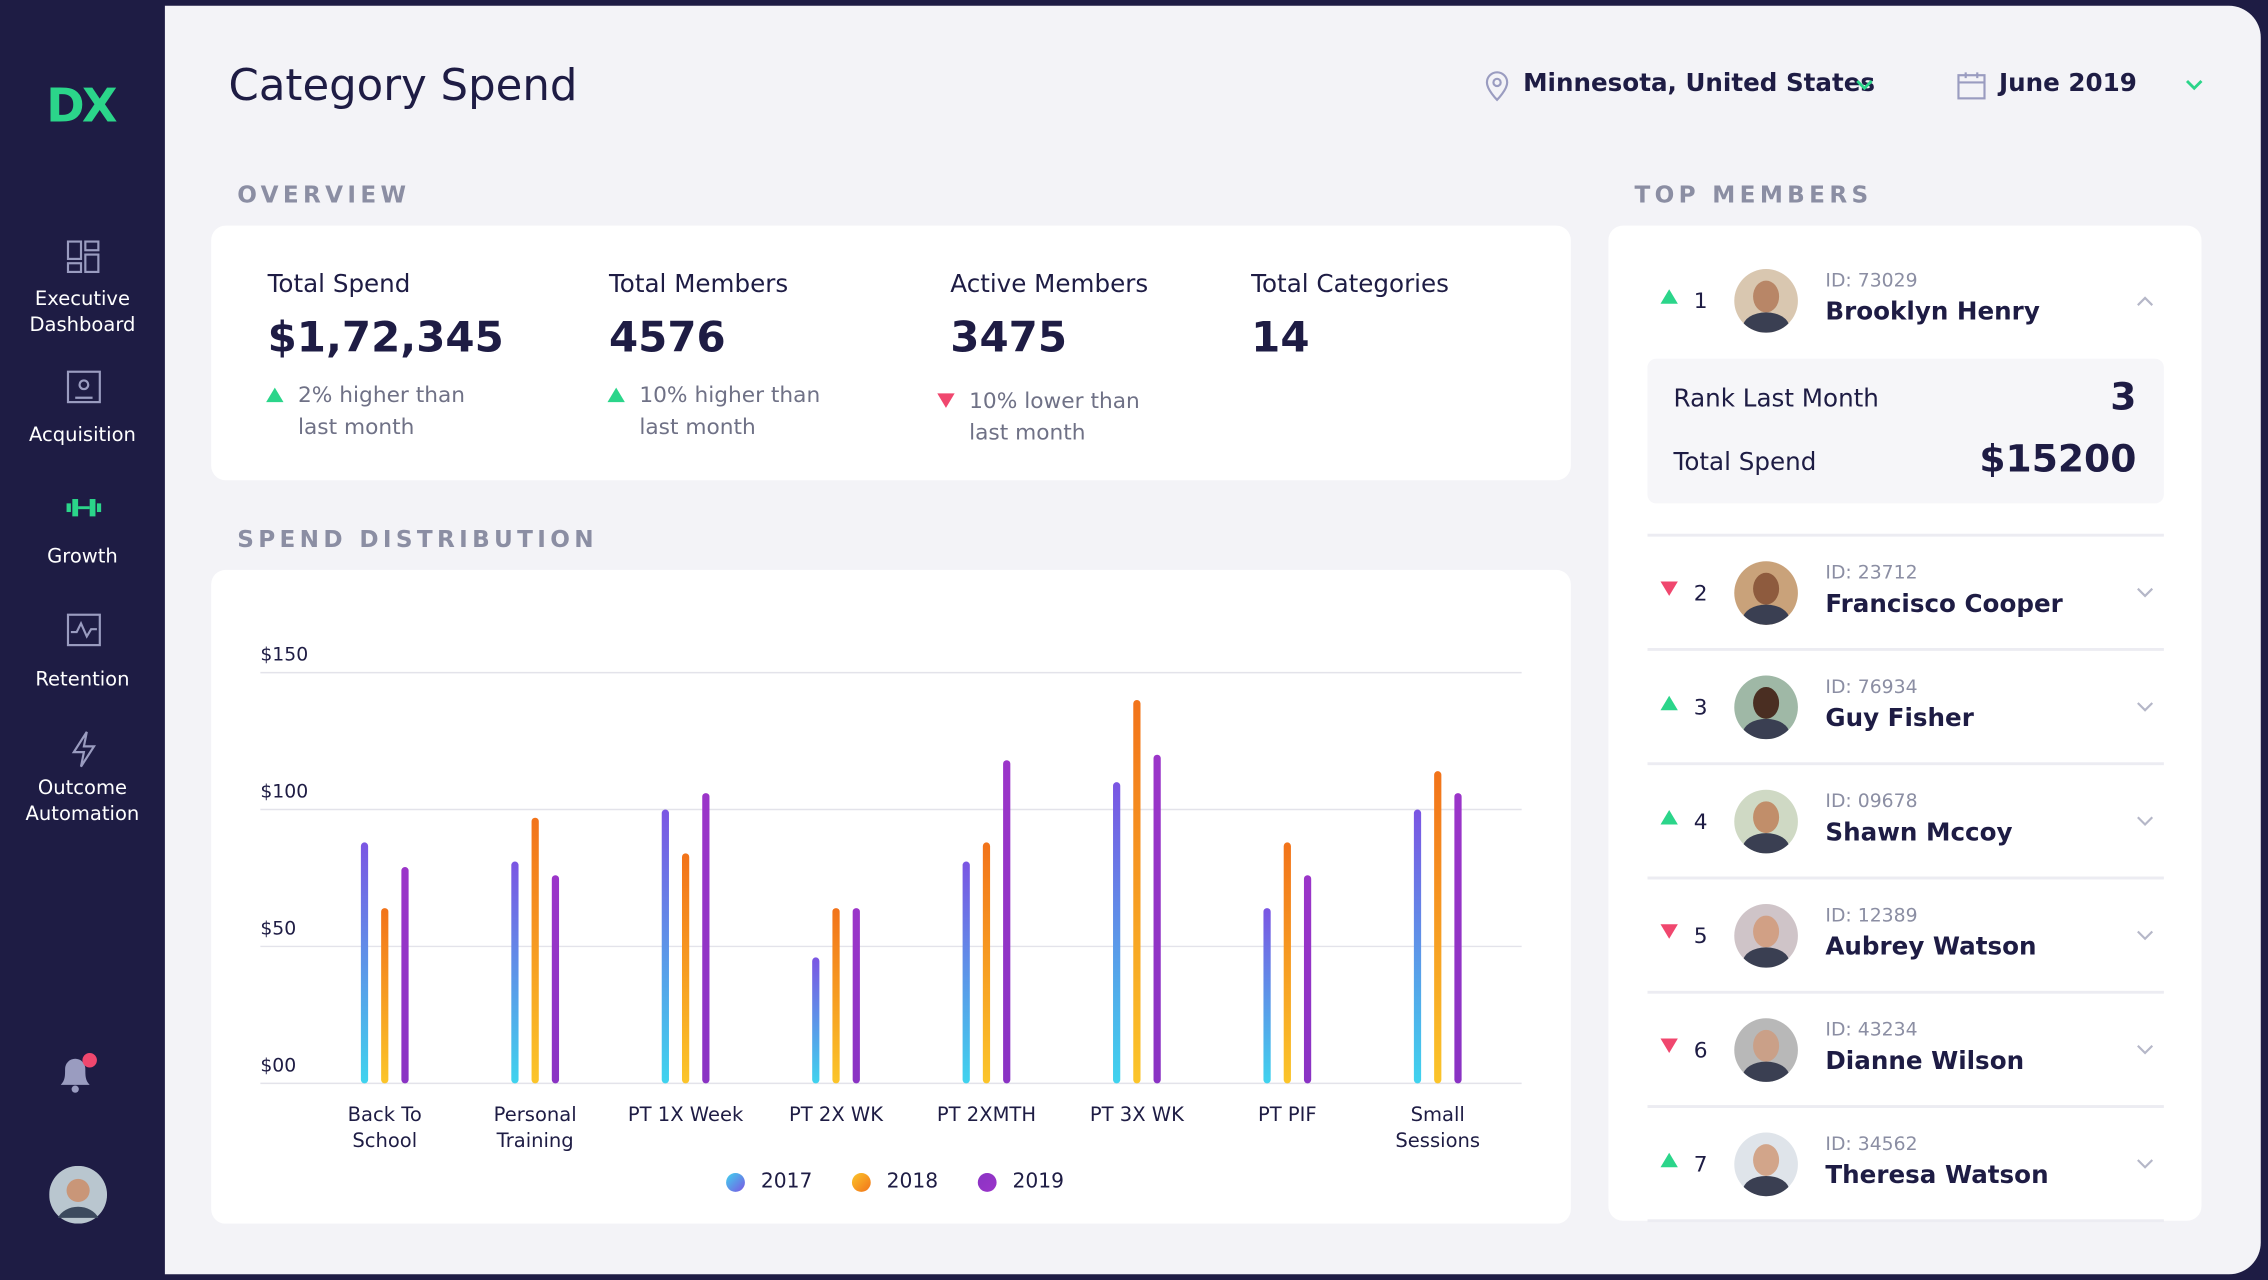 The height and width of the screenshot is (1280, 2268). What do you see at coordinates (1009, 337) in the screenshot?
I see `stat-value: 3475` at bounding box center [1009, 337].